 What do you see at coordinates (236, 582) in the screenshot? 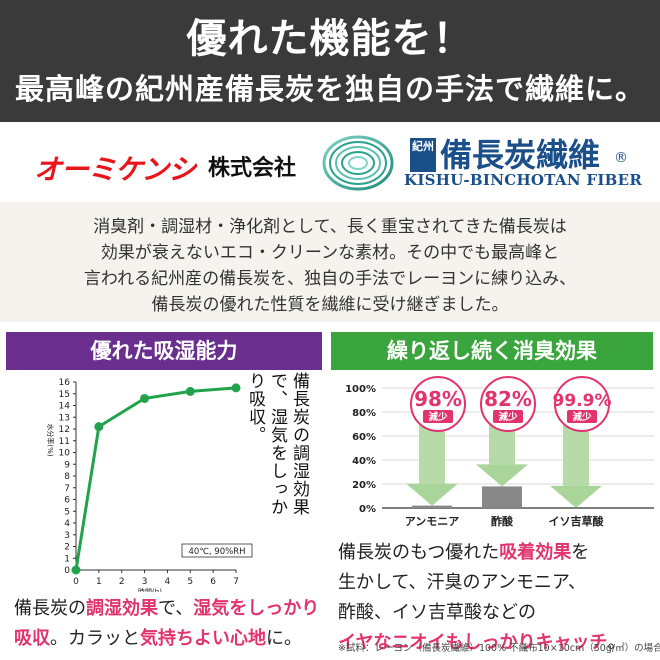
I see `x-tick-label: 7` at bounding box center [236, 582].